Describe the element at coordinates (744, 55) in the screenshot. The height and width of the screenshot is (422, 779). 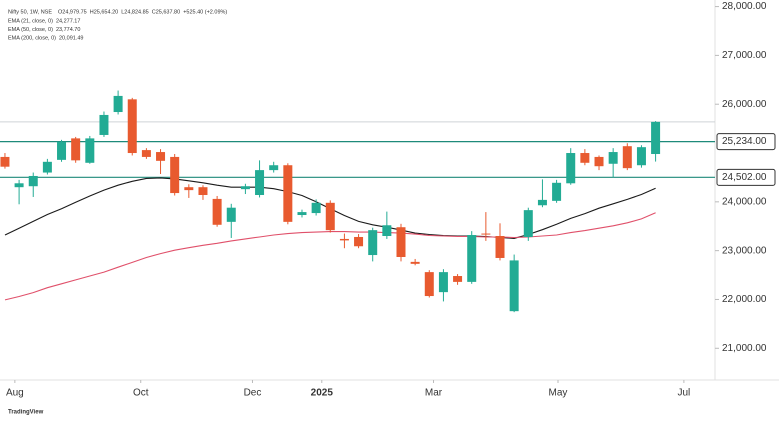
I see `y-tick-label: 27,000.00` at that location.